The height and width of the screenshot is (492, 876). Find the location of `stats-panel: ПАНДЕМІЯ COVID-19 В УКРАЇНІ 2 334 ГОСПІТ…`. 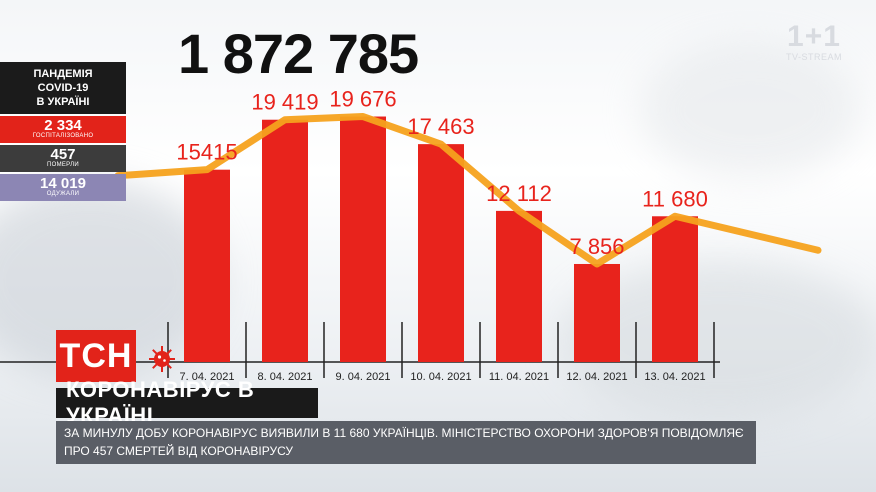

stats-panel: ПАНДЕМІЯ COVID-19 В УКРАЇНІ 2 334 ГОСПІТ… is located at coordinates (63, 131).